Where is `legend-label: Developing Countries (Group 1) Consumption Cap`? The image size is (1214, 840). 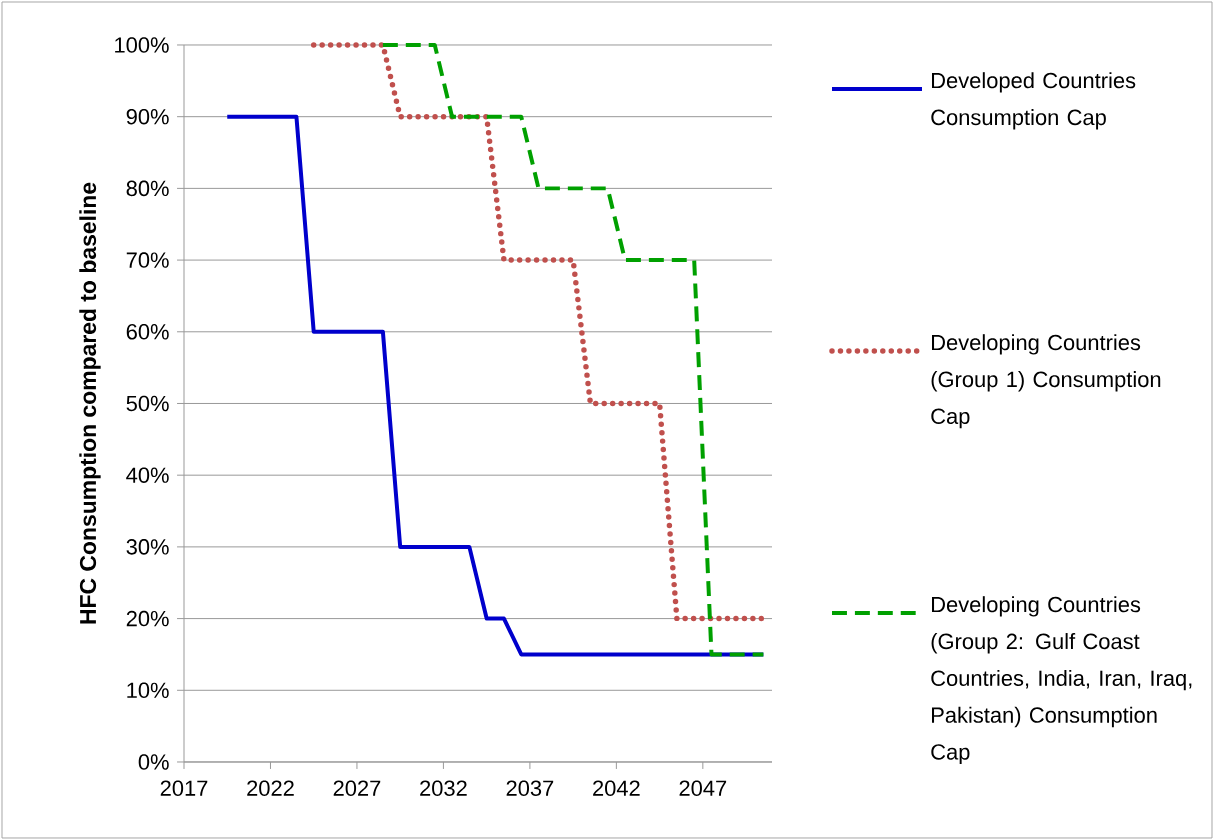
legend-label: Developing Countries (Group 1) Consumption Cap is located at coordinates (1046, 381).